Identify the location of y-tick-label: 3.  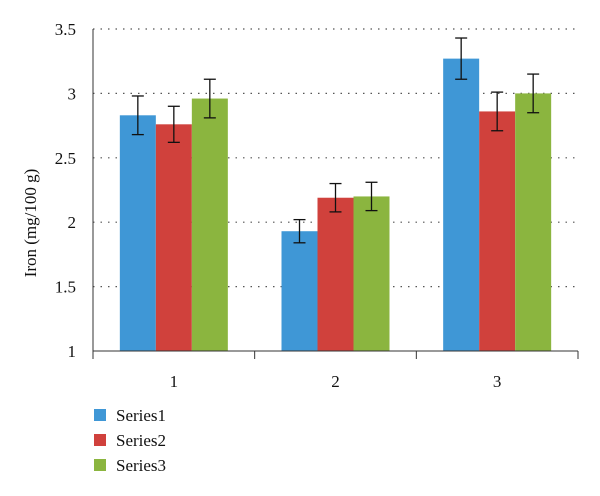
(72, 93).